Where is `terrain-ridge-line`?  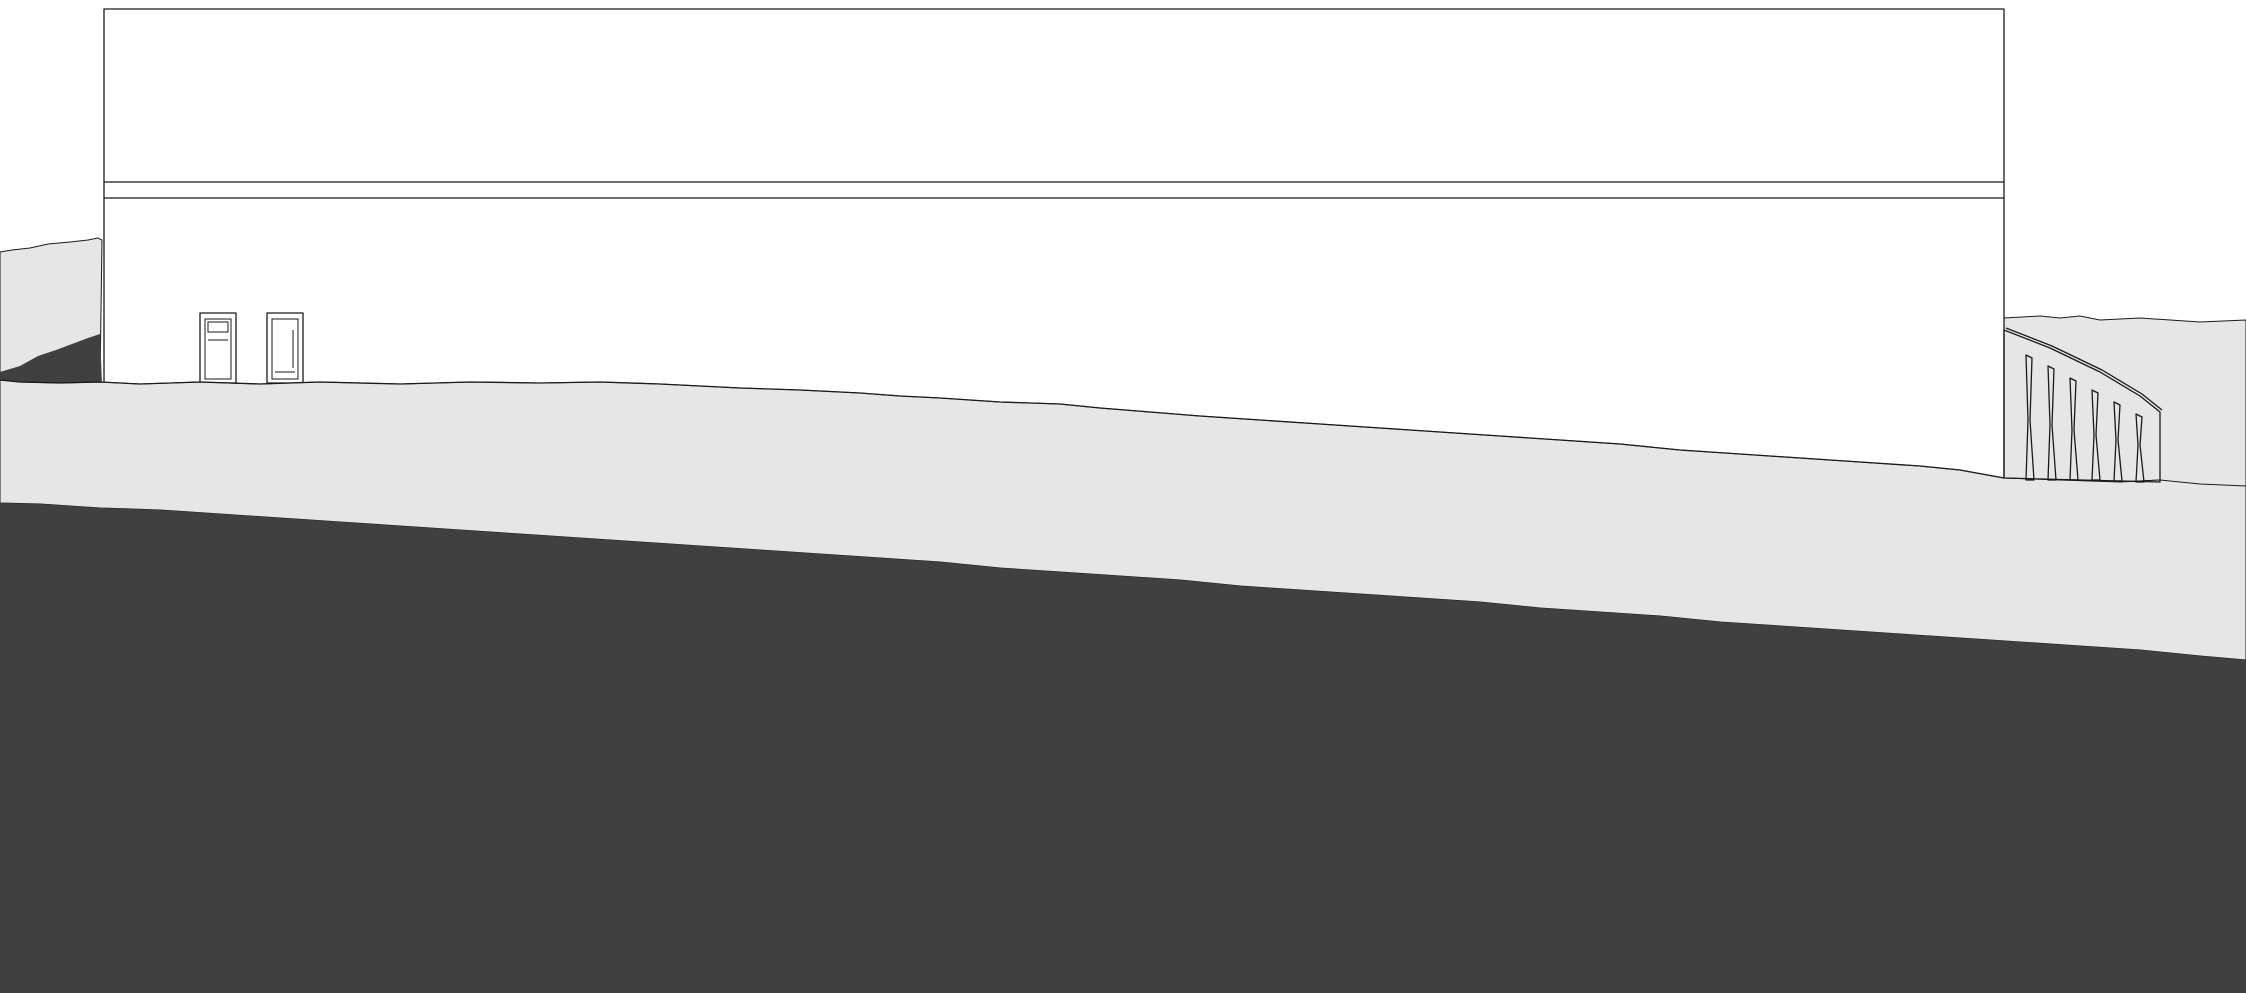
terrain-ridge-line is located at coordinates (1002, 429).